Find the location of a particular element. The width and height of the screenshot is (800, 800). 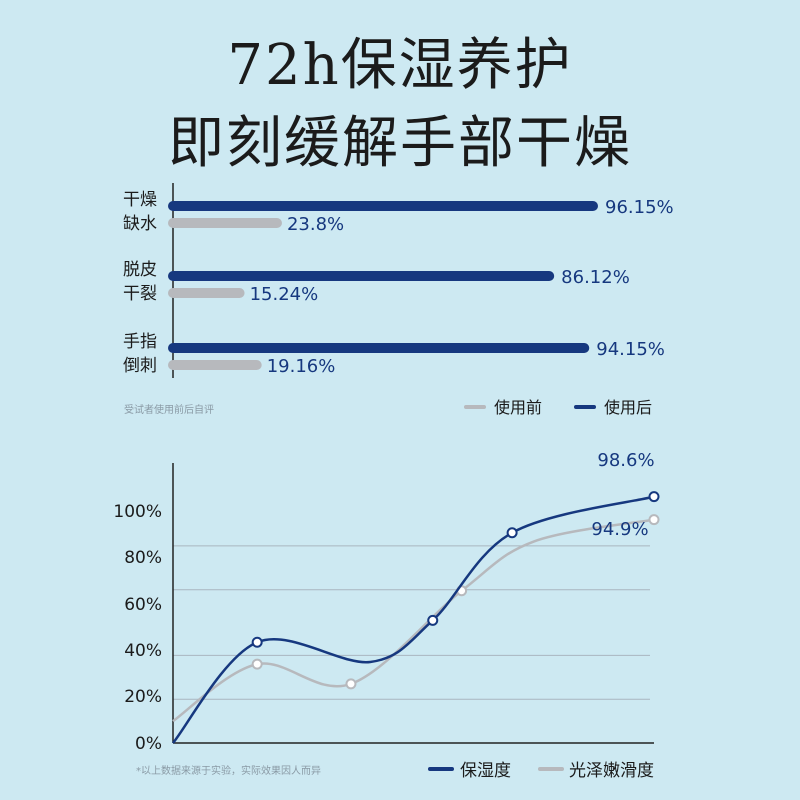

bar-after-value-label: 86.12% is located at coordinates (595, 277).